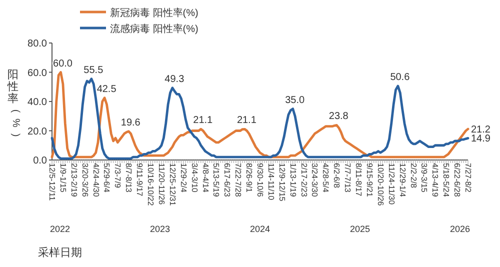  What do you see at coordinates (174, 79) in the screenshot?
I see `data-label: 49.3` at bounding box center [174, 79].